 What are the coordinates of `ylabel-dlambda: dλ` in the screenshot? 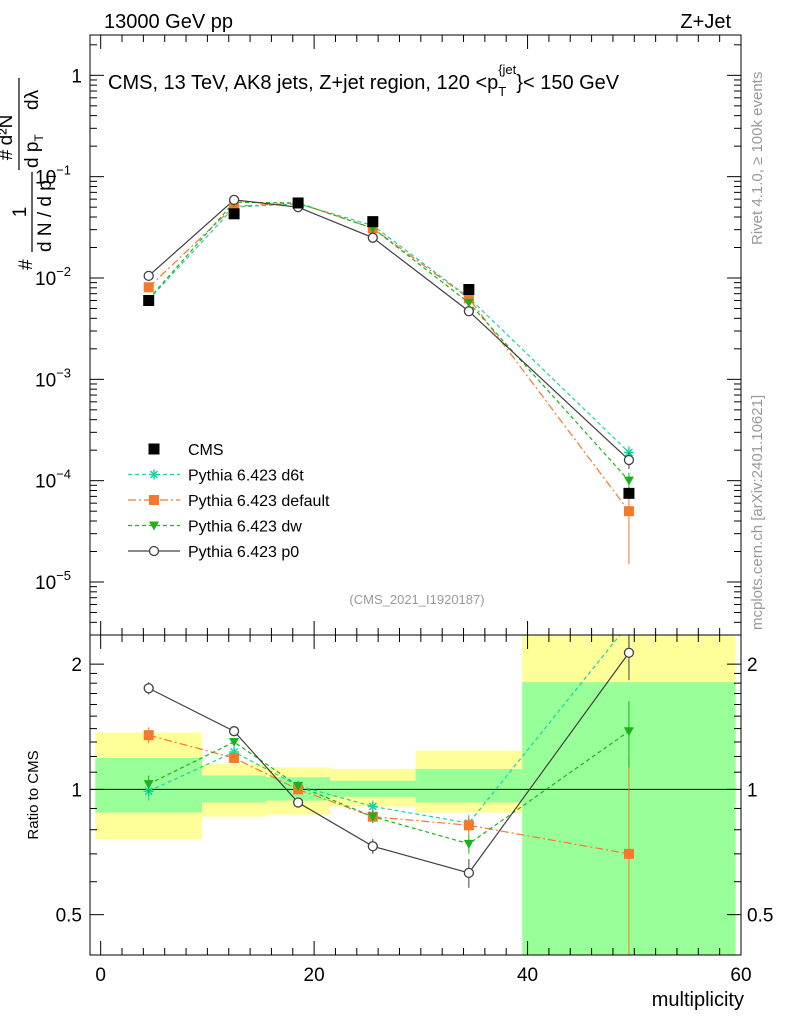 It's located at (32, 99).